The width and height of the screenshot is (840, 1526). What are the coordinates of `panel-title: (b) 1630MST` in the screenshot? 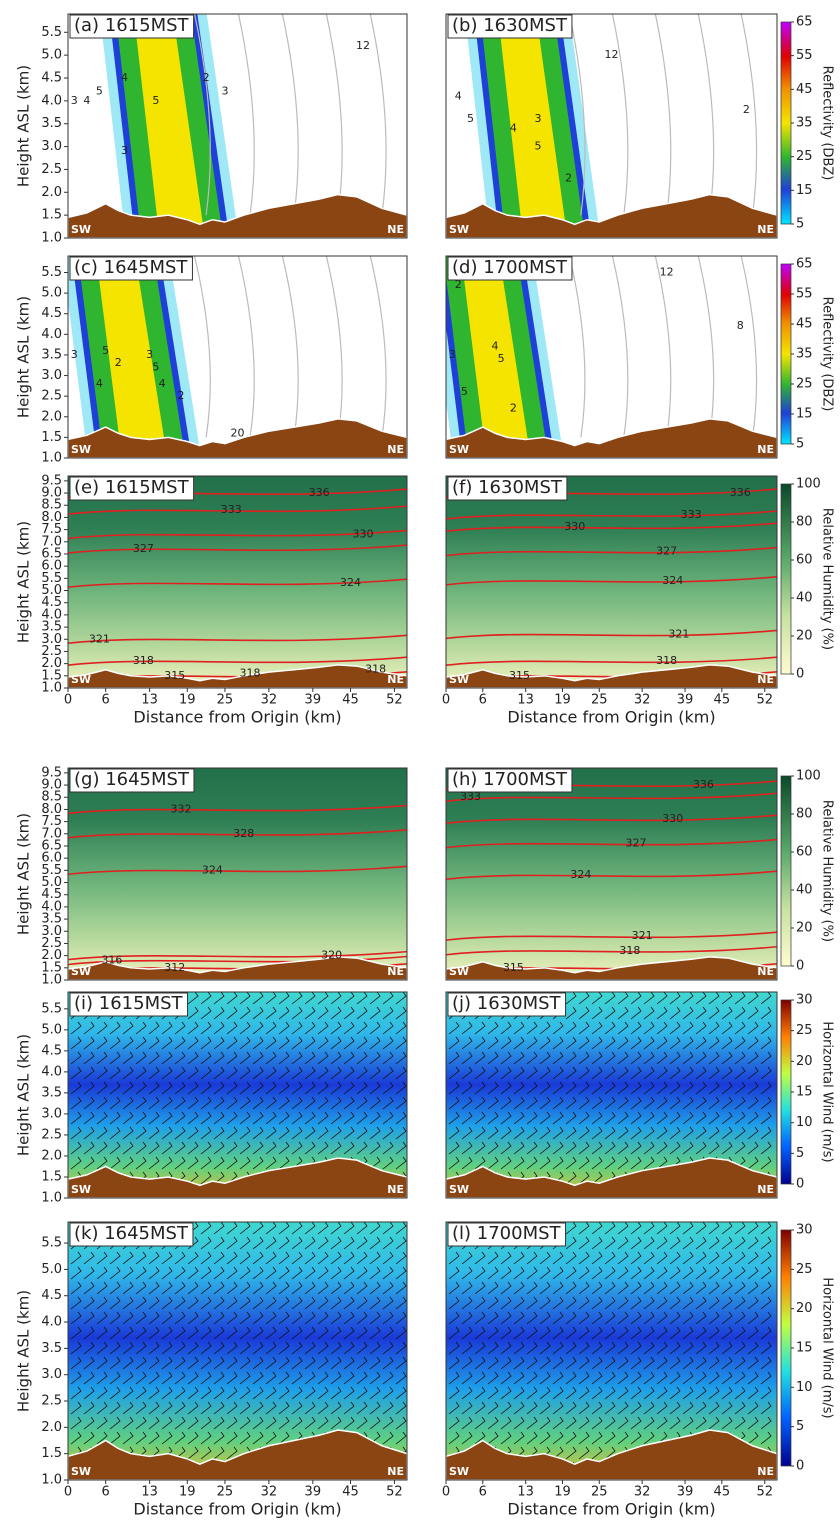 It's located at (510, 25).